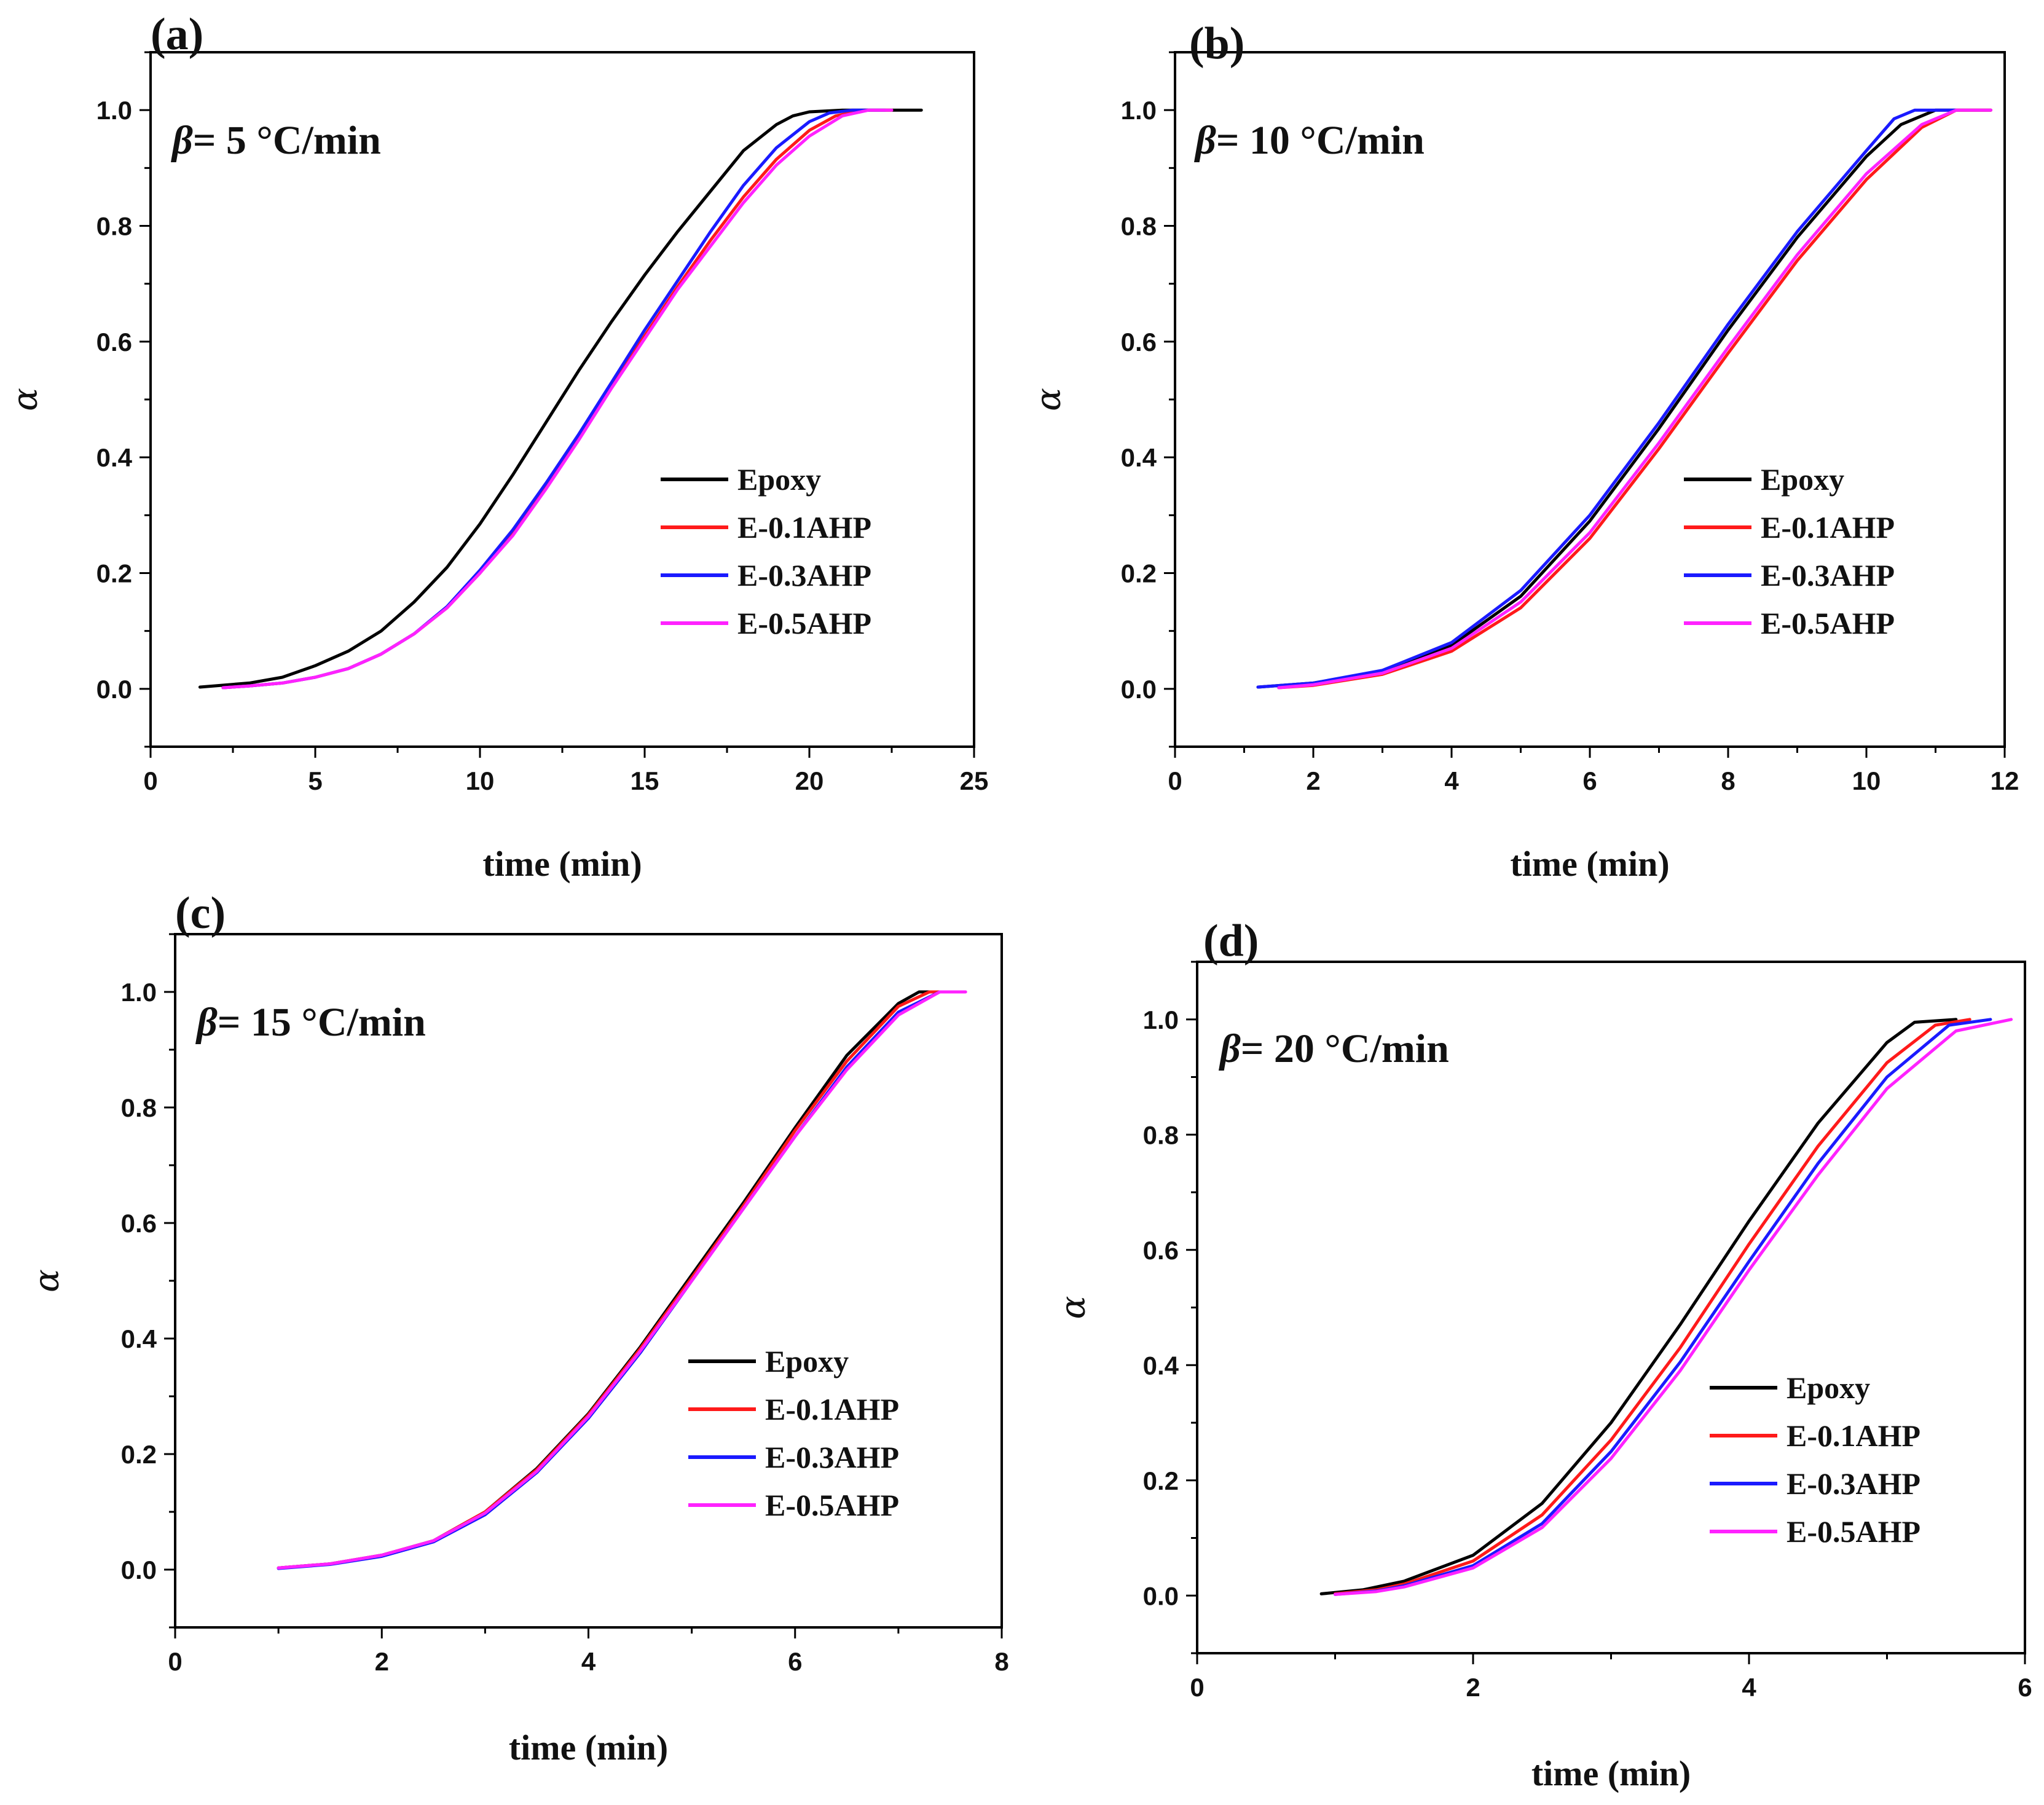 Image resolution: width=2044 pixels, height=1805 pixels. What do you see at coordinates (809, 780) in the screenshot?
I see `x-tick-label: 20` at bounding box center [809, 780].